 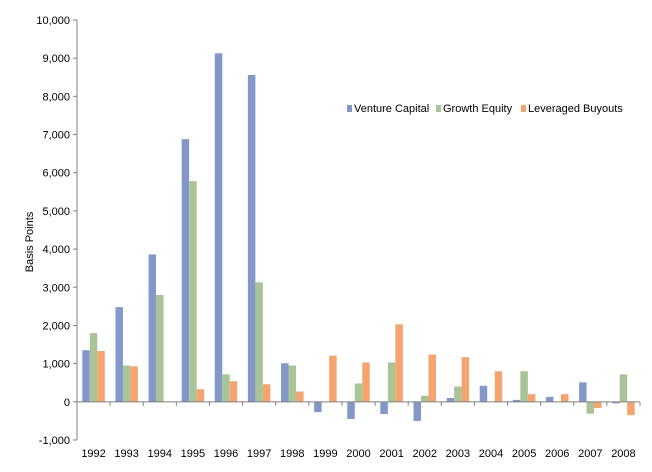 I want to click on x-tick-label: 2006, so click(x=557, y=454).